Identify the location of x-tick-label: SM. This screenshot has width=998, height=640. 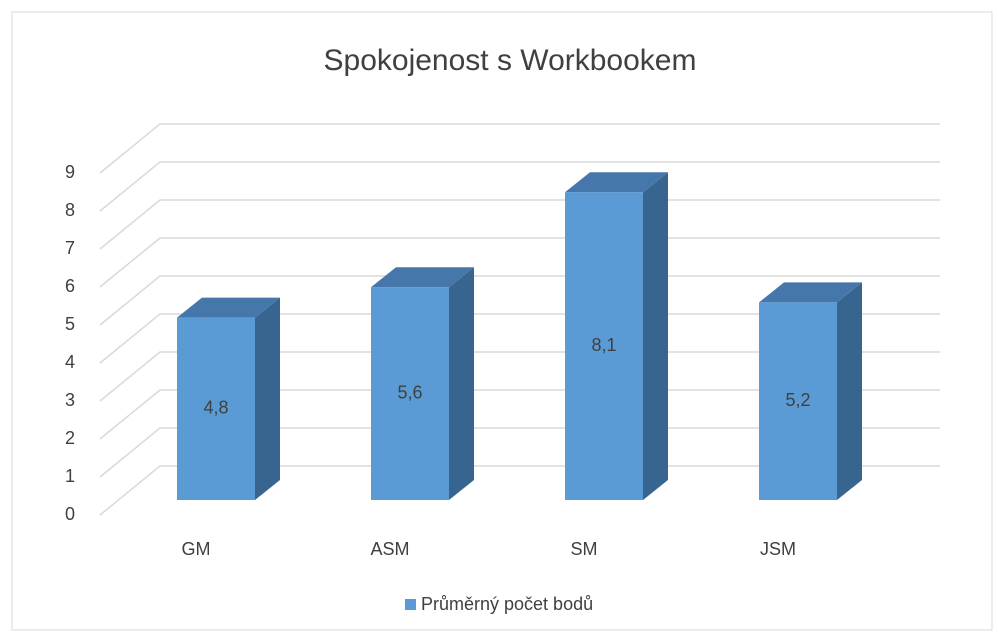
(584, 549).